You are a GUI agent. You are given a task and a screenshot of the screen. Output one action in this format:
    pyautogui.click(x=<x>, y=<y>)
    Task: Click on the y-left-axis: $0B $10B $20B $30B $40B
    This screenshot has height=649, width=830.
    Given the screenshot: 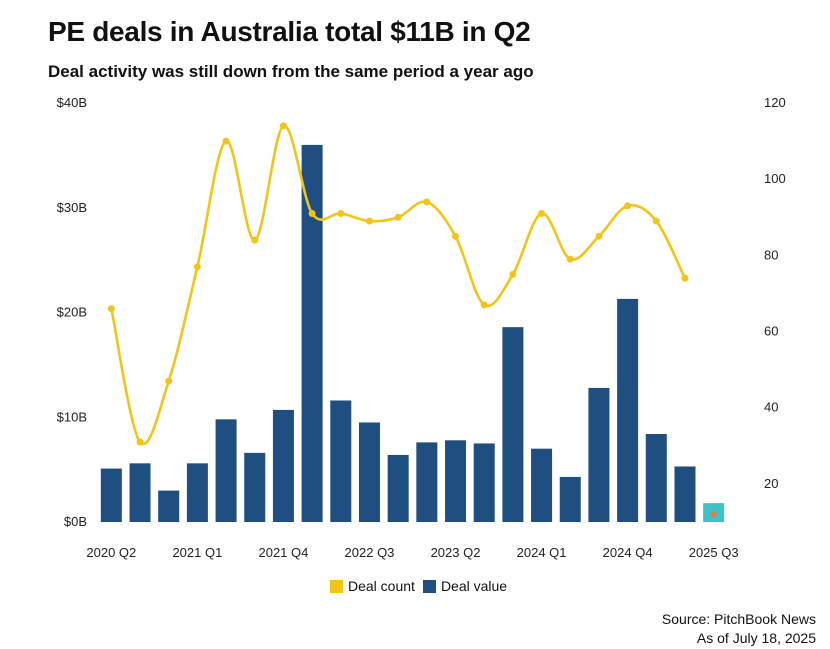 What is the action you would take?
    pyautogui.click(x=72, y=312)
    